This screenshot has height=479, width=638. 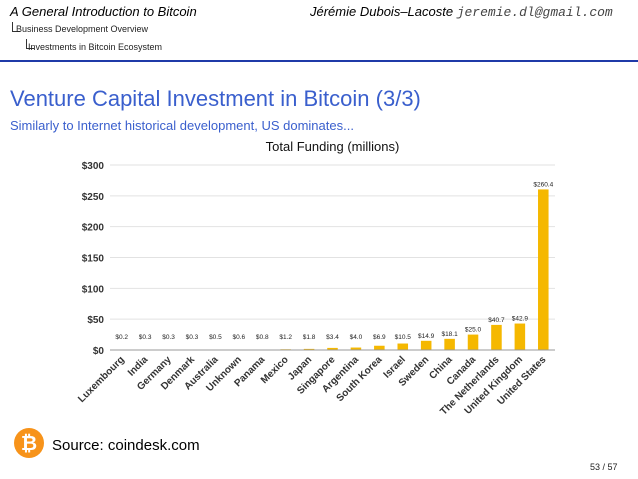 What do you see at coordinates (520, 319) in the screenshot?
I see `data-label: $42.9` at bounding box center [520, 319].